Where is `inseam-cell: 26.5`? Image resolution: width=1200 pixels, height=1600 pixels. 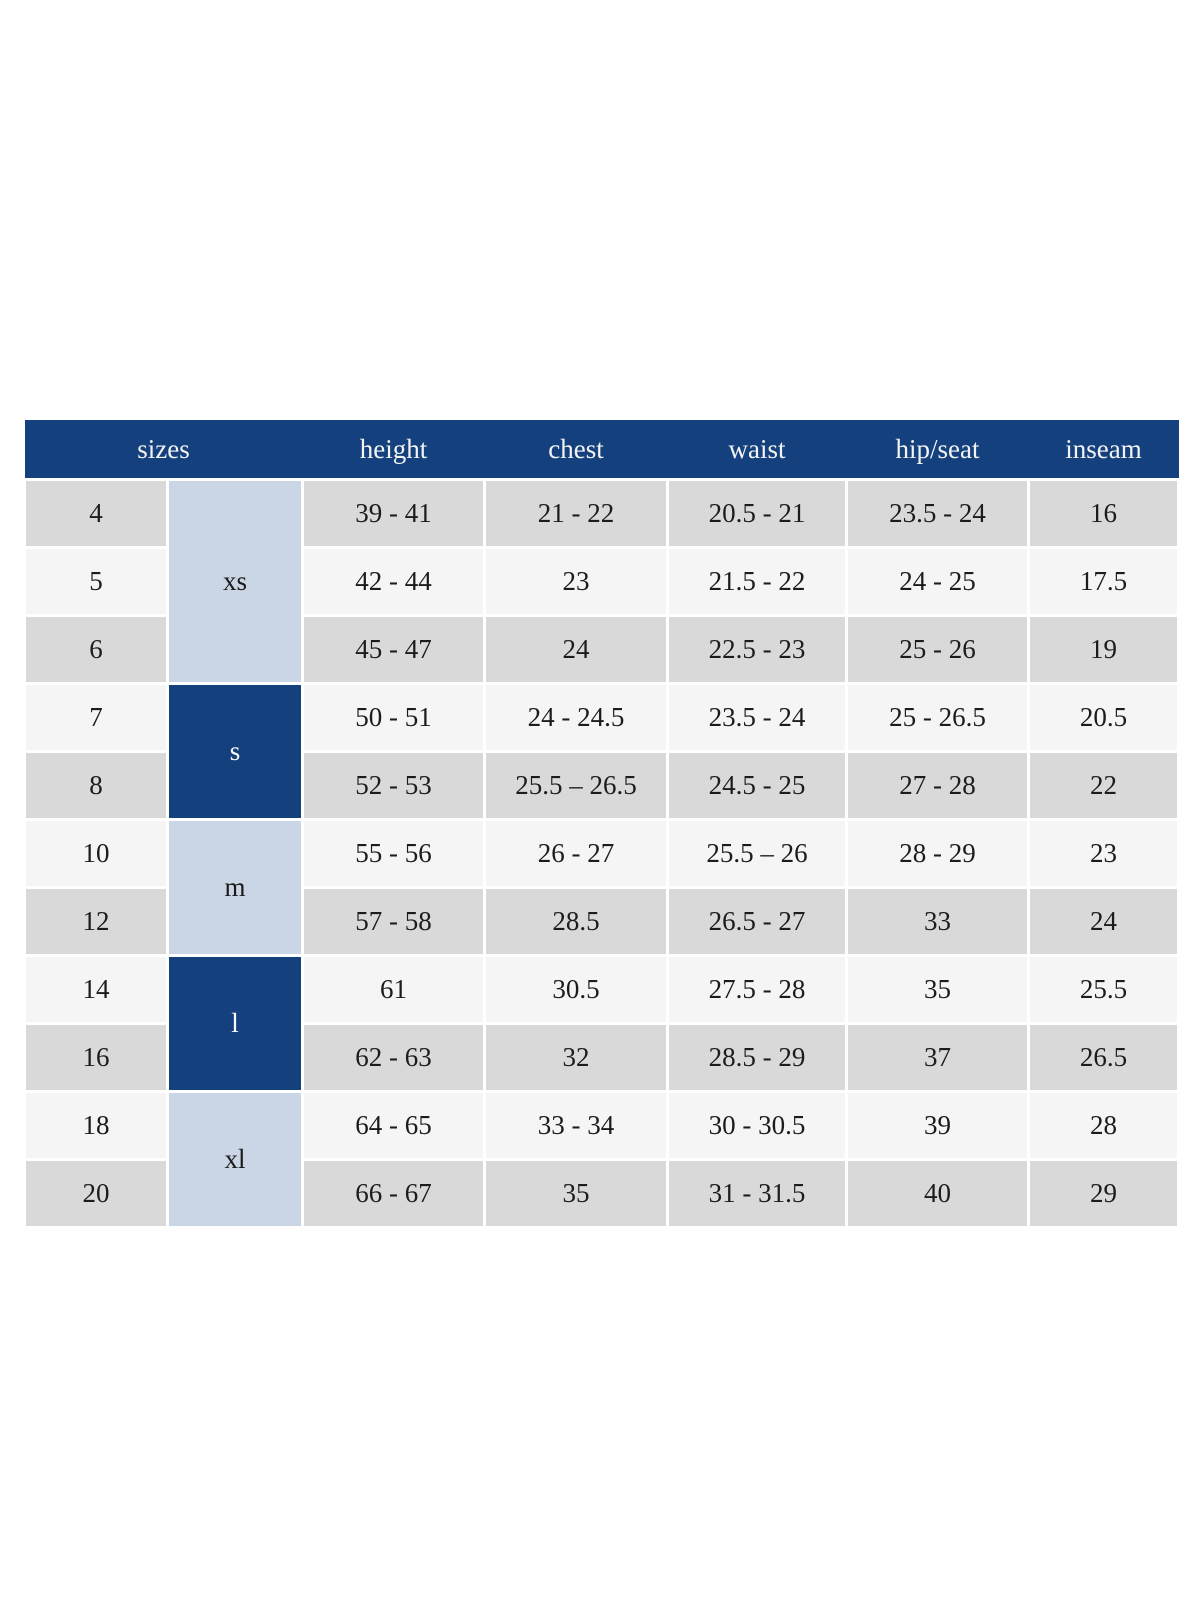
inseam-cell: 26.5 is located at coordinates (1104, 1057).